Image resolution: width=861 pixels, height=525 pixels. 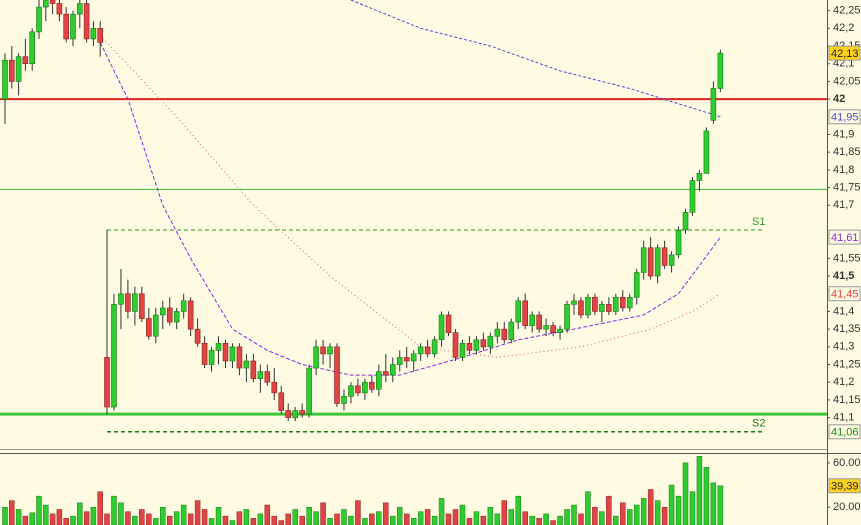 I want to click on y-tick-label: 41,9, so click(x=843, y=134).